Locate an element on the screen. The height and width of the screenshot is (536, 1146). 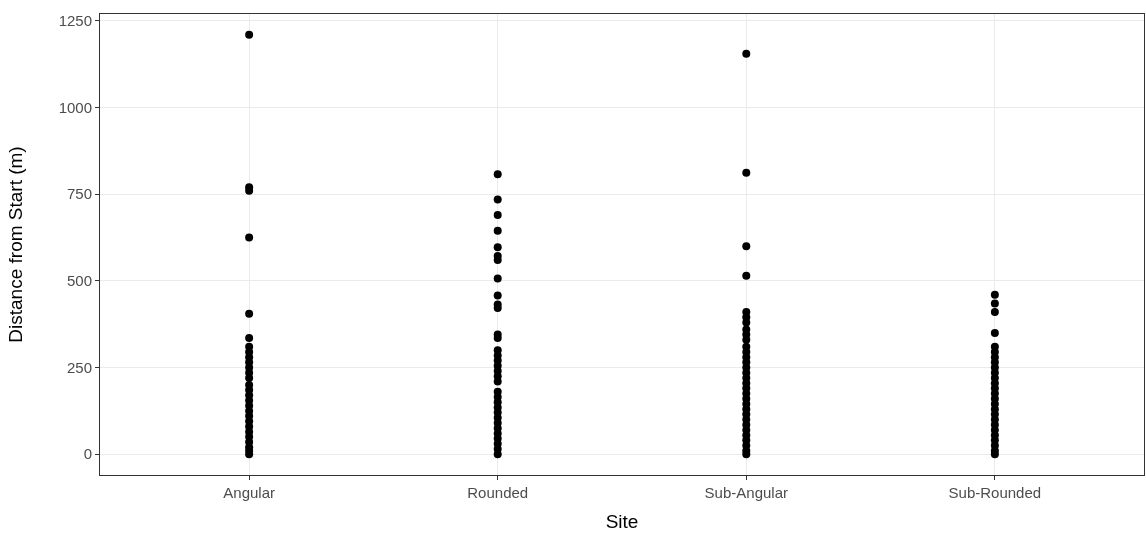
y-tick-label: 750 is located at coordinates (79, 194).